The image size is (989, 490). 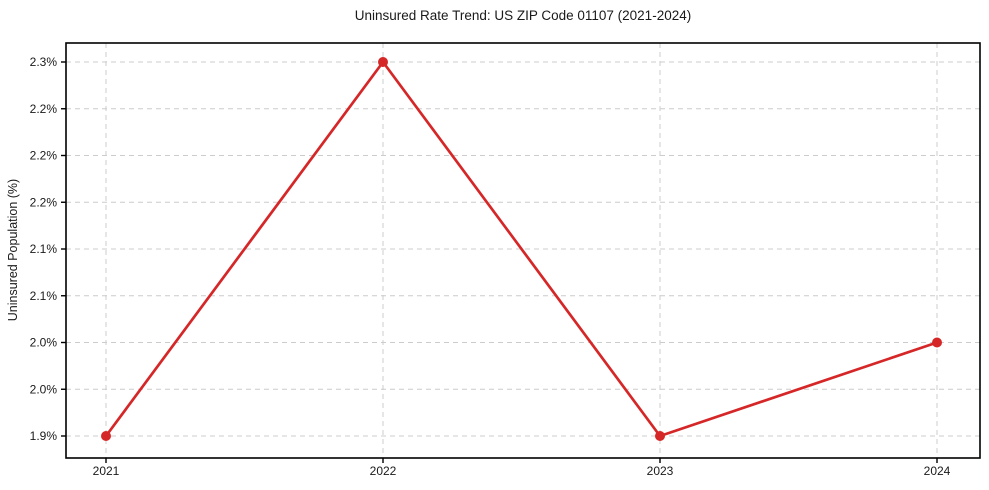 What do you see at coordinates (383, 471) in the screenshot?
I see `x-tick-label: 2022` at bounding box center [383, 471].